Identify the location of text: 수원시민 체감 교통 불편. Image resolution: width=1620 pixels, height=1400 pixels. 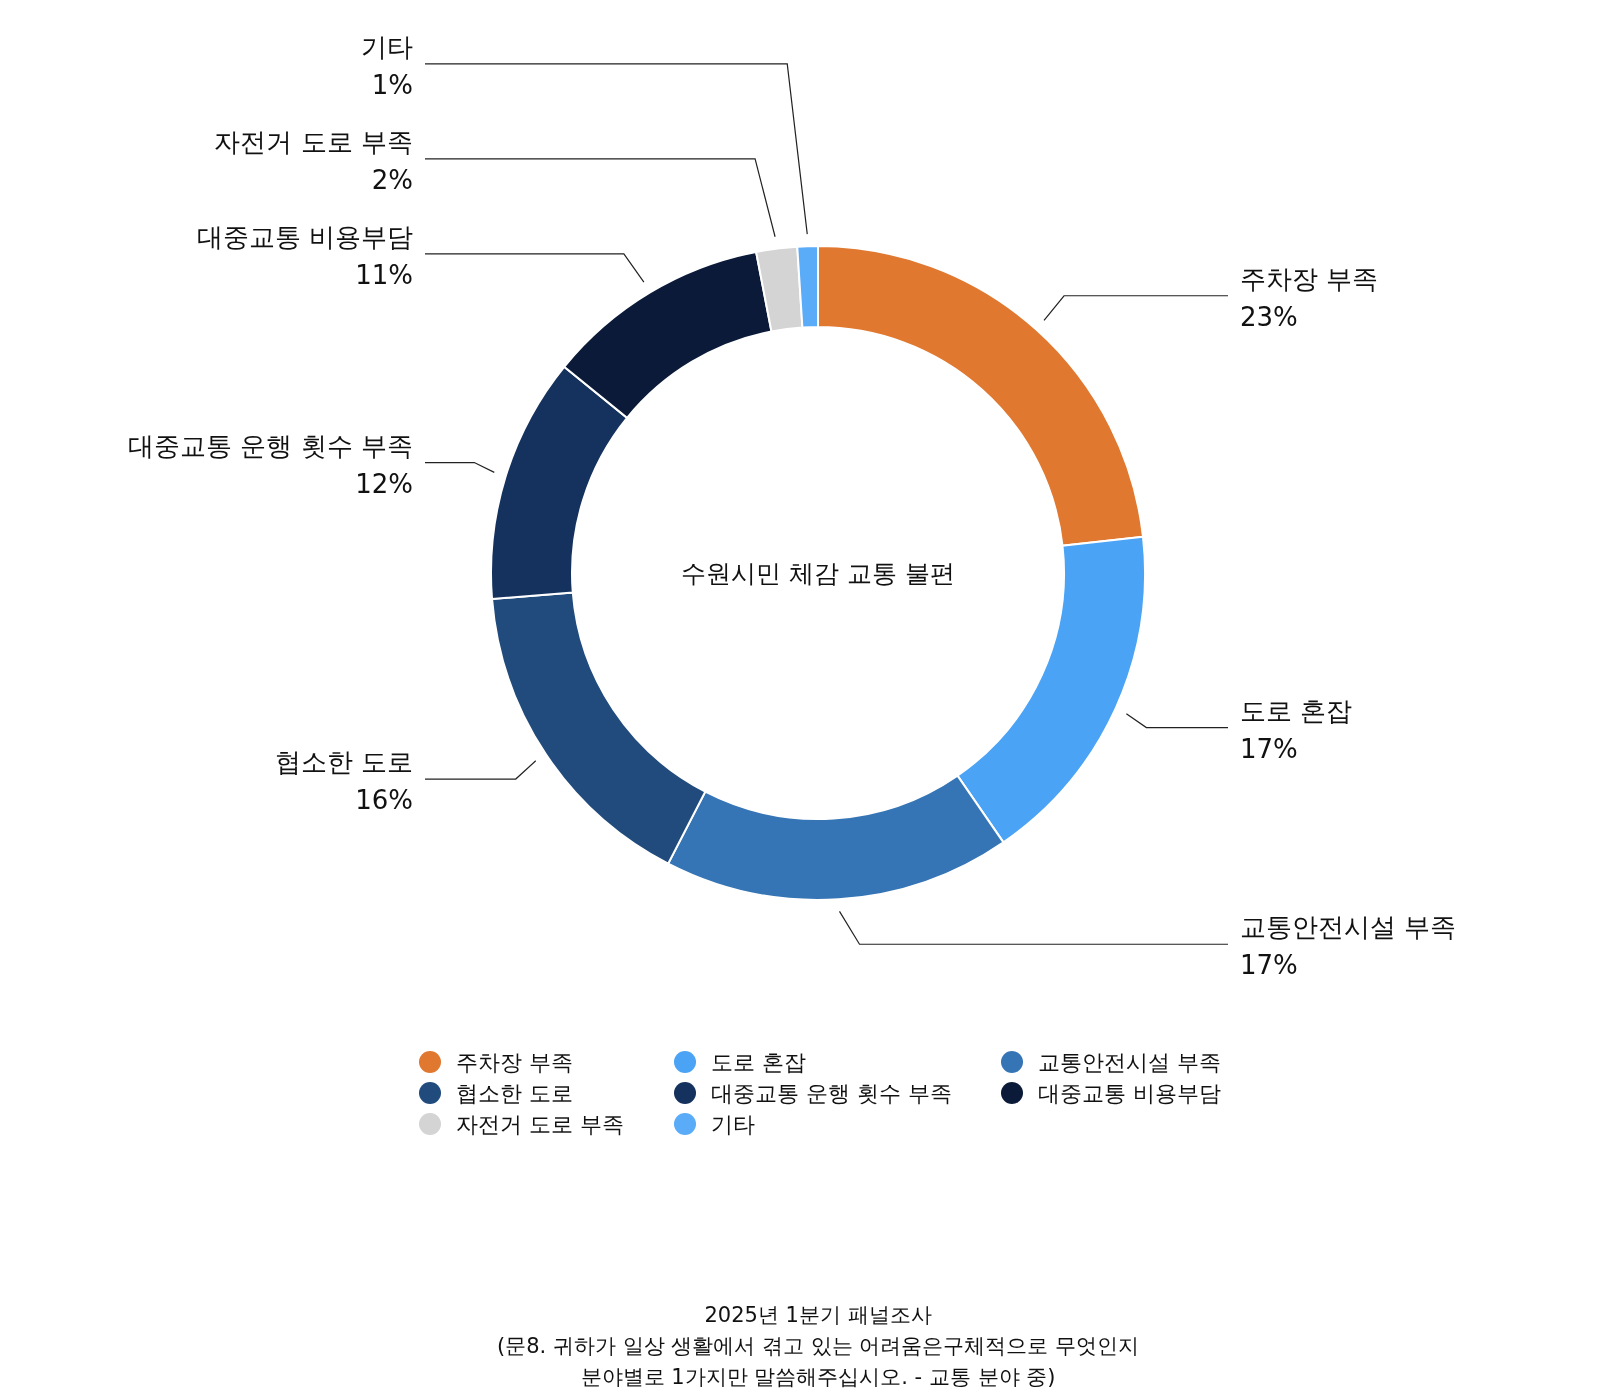
(818, 573).